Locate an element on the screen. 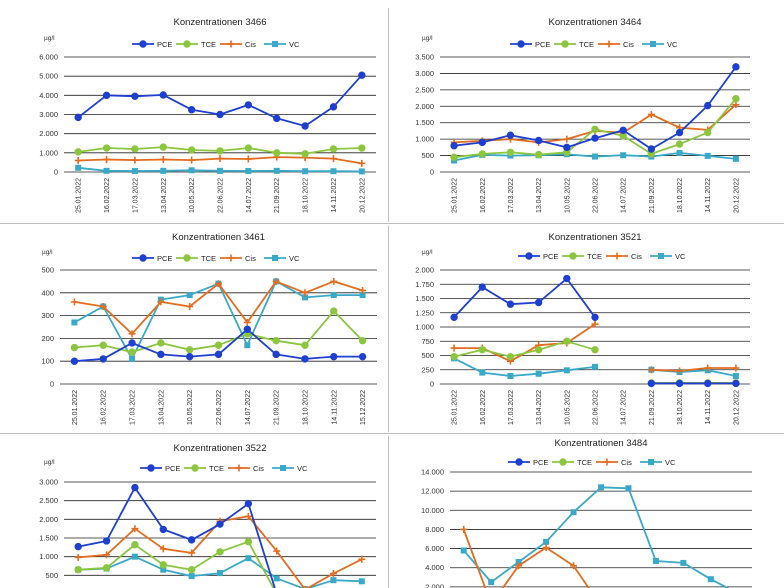 The image size is (784, 588). legend: PCE TCE Cis VC is located at coordinates (592, 462).